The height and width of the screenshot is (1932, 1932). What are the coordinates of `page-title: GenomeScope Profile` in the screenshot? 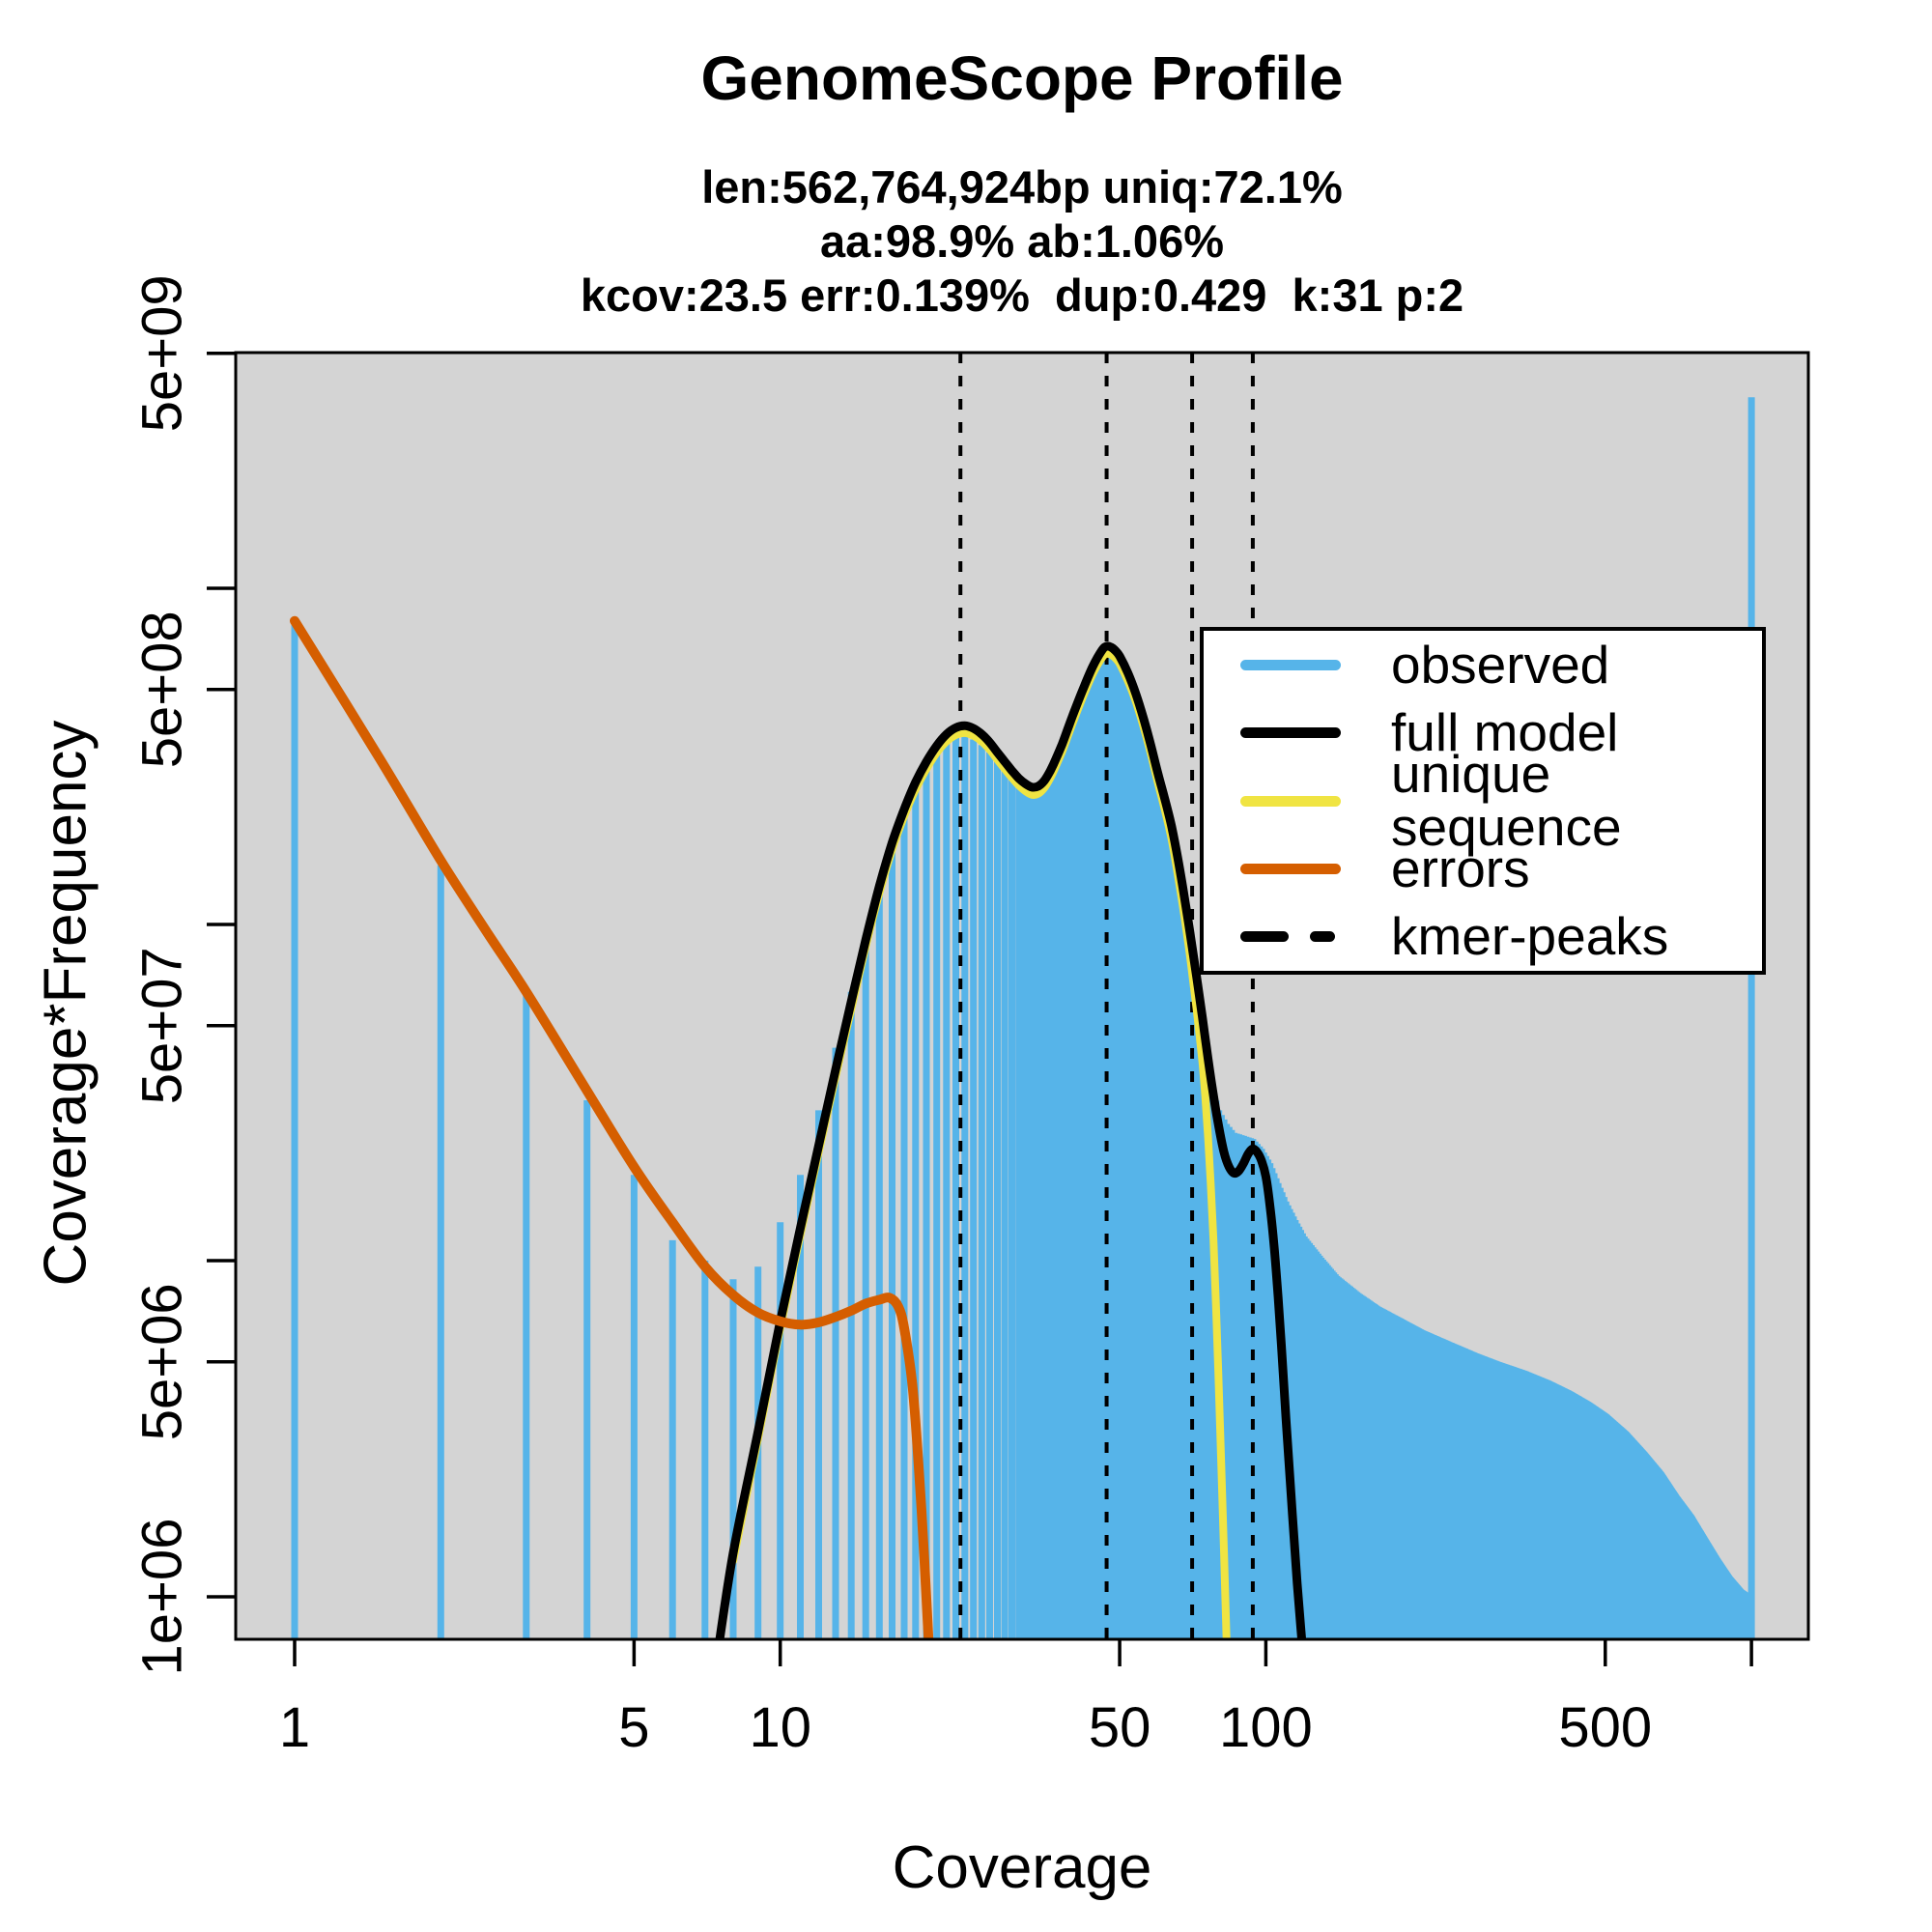 It's located at (1022, 78).